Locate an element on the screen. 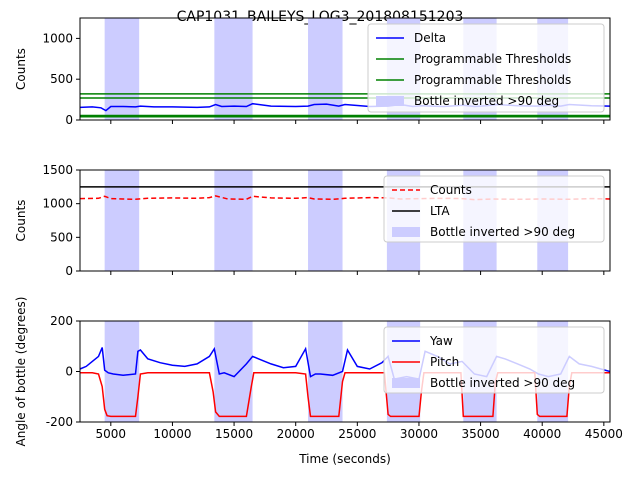 The width and height of the screenshot is (640, 480). legend-label: Counts is located at coordinates (451, 190).